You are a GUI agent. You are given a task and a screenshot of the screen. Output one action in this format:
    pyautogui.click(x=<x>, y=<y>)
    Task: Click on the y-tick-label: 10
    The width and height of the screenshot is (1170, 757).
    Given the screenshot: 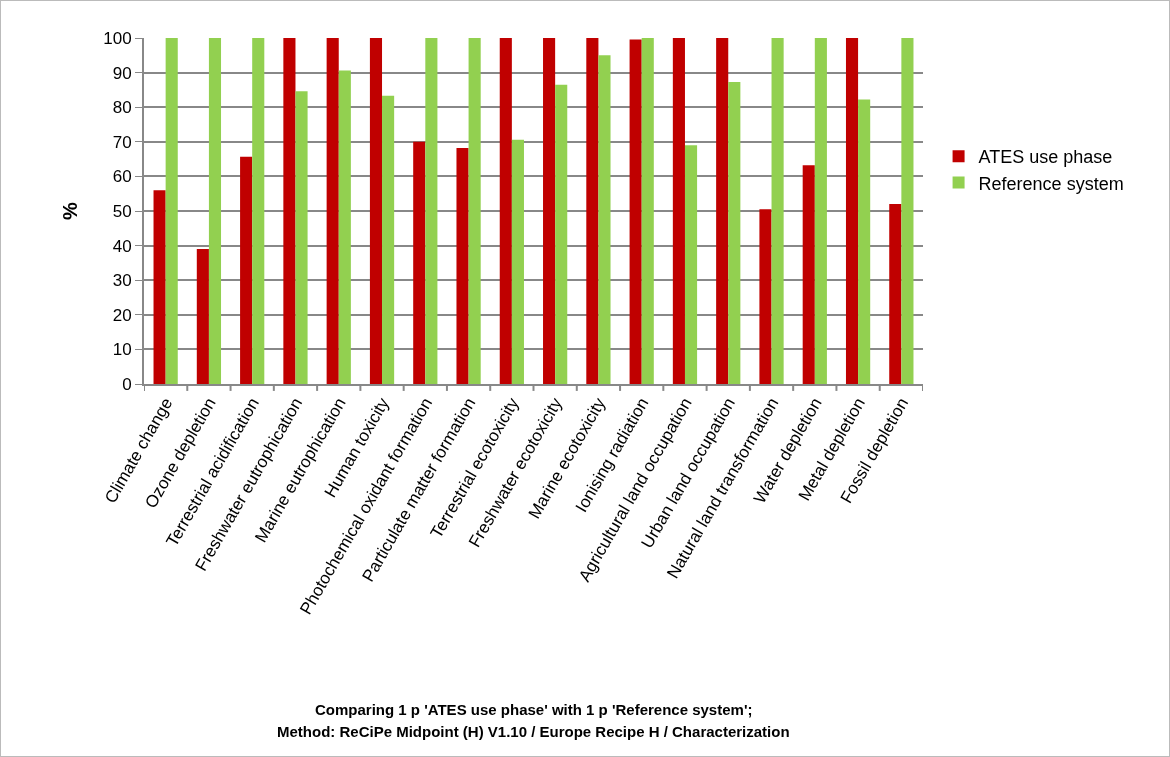 What is the action you would take?
    pyautogui.click(x=122, y=350)
    